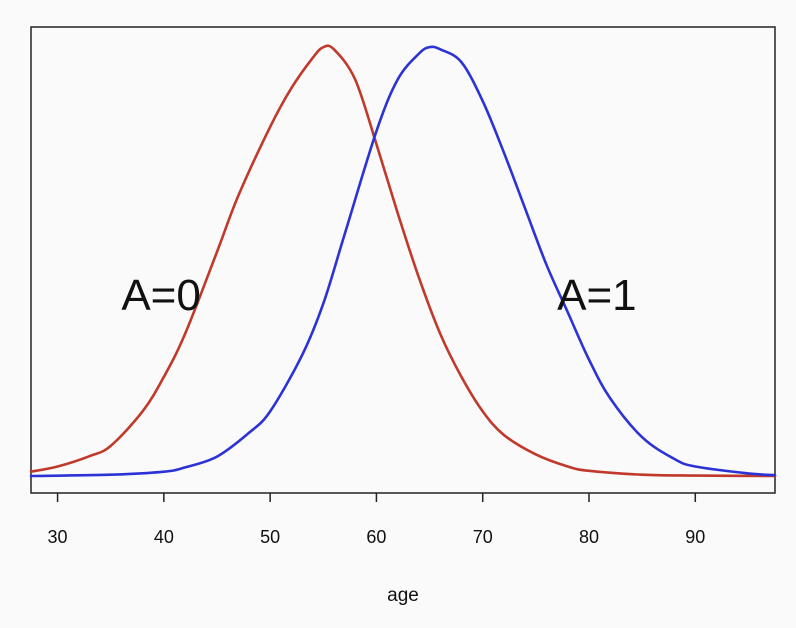 This screenshot has width=796, height=628. What do you see at coordinates (695, 537) in the screenshot?
I see `x-tick-label: 90` at bounding box center [695, 537].